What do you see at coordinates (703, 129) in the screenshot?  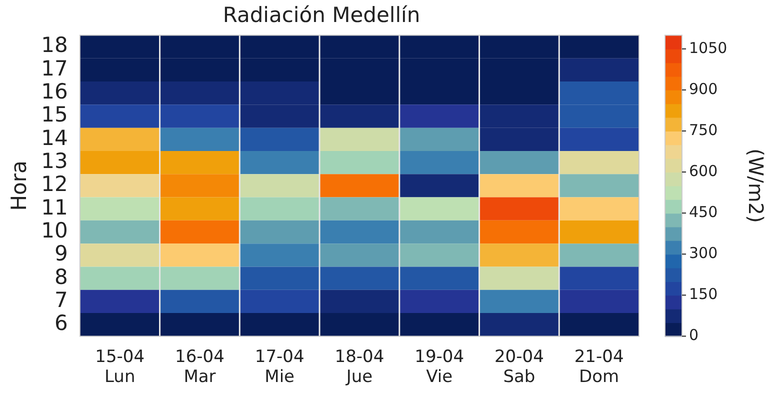 I see `color-bar-label: 750` at bounding box center [703, 129].